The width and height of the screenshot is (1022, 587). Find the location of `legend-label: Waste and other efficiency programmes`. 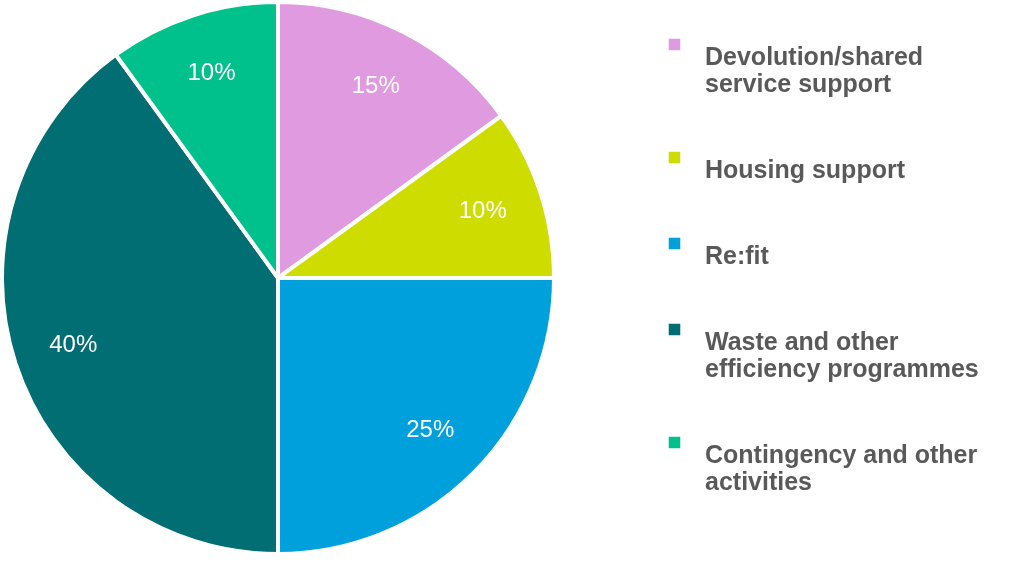

legend-label: Waste and other efficiency programmes is located at coordinates (842, 354).